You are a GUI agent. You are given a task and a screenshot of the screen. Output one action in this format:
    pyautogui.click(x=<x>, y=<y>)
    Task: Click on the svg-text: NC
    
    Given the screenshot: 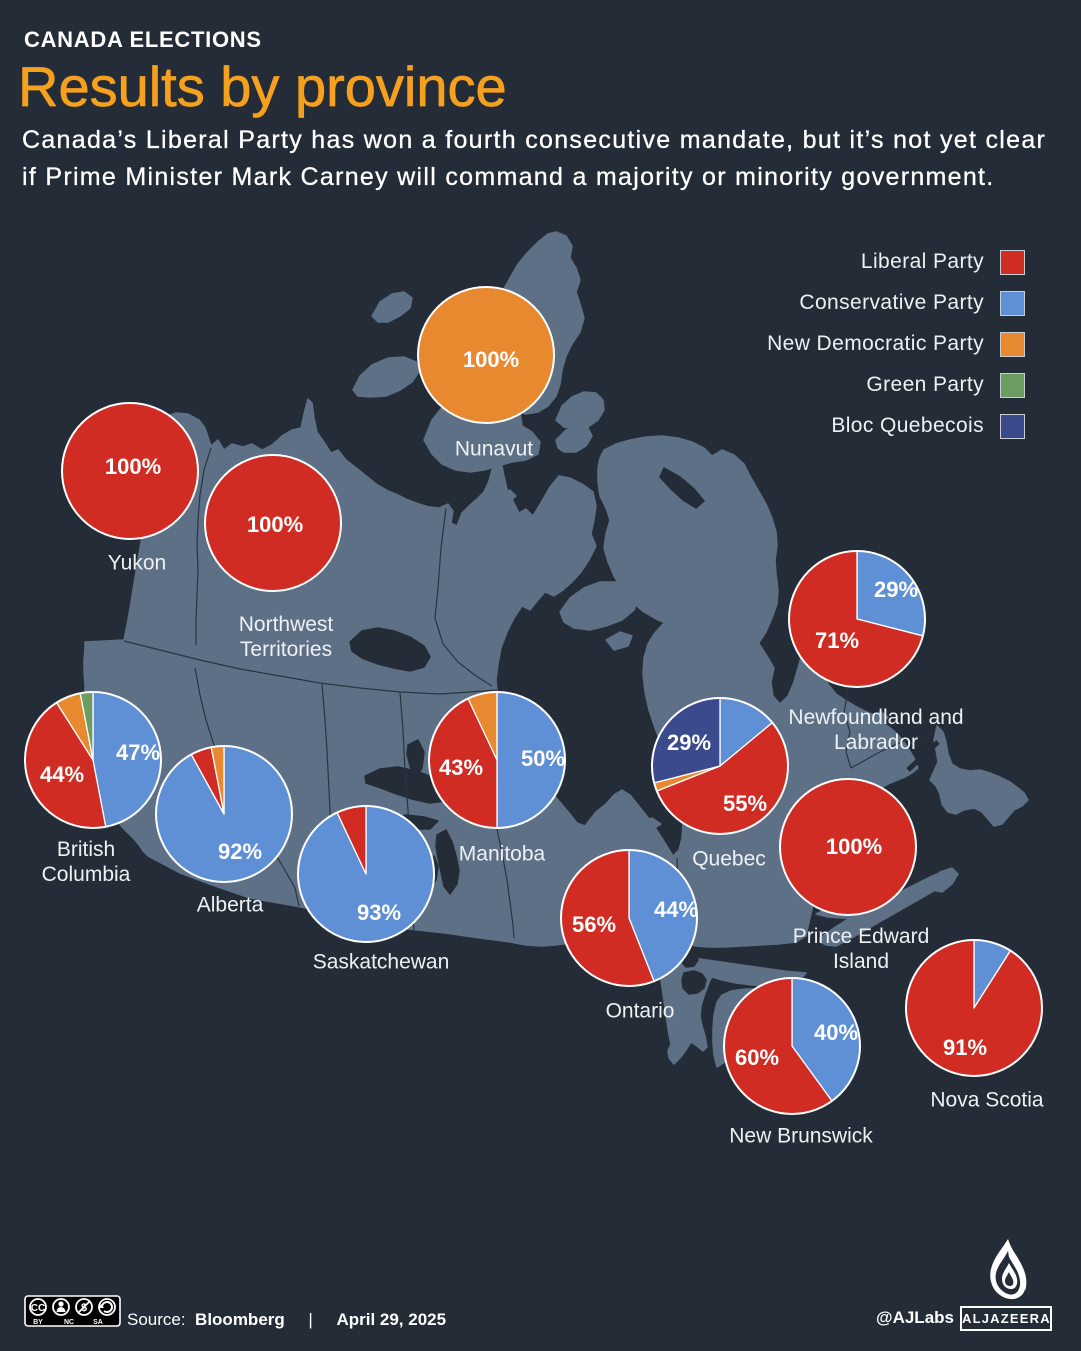 What is the action you would take?
    pyautogui.click(x=69, y=1322)
    